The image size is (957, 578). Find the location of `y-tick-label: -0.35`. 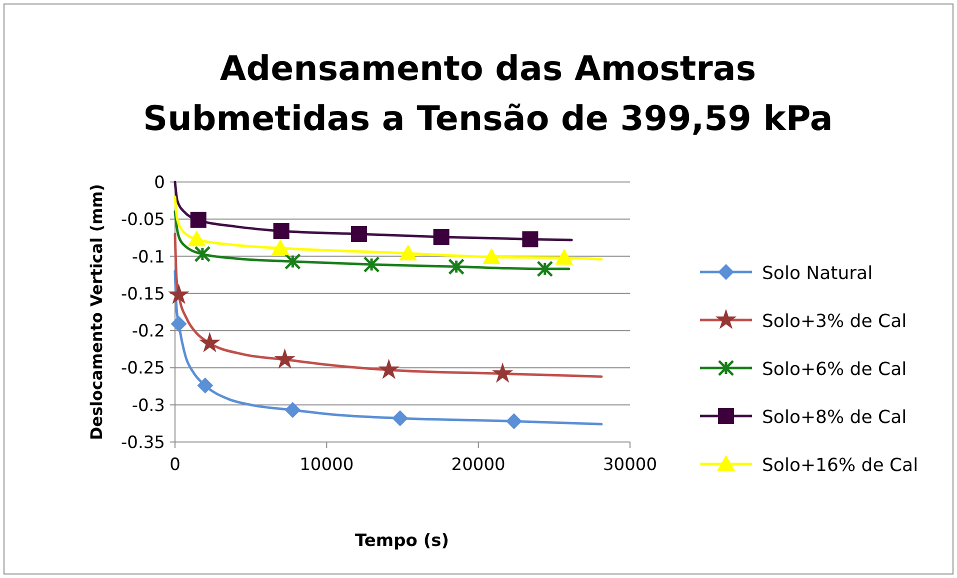

y-tick-label: -0.35 is located at coordinates (143, 443).